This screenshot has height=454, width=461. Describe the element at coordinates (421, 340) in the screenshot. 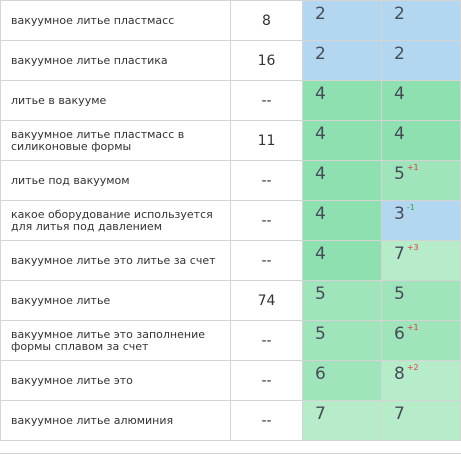

I see `position-cell-2: 6 +1` at that location.